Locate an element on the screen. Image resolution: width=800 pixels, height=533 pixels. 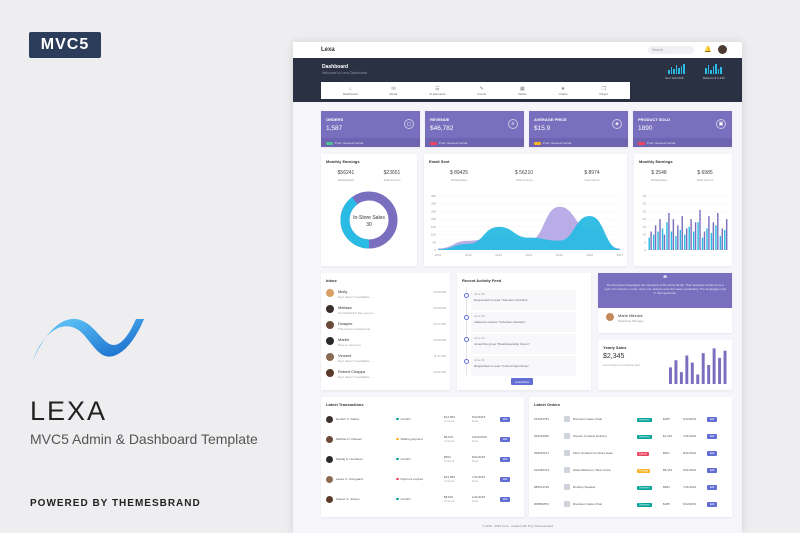
tab-ui-elements: ☰ UI Elements is located at coordinates (437, 91).